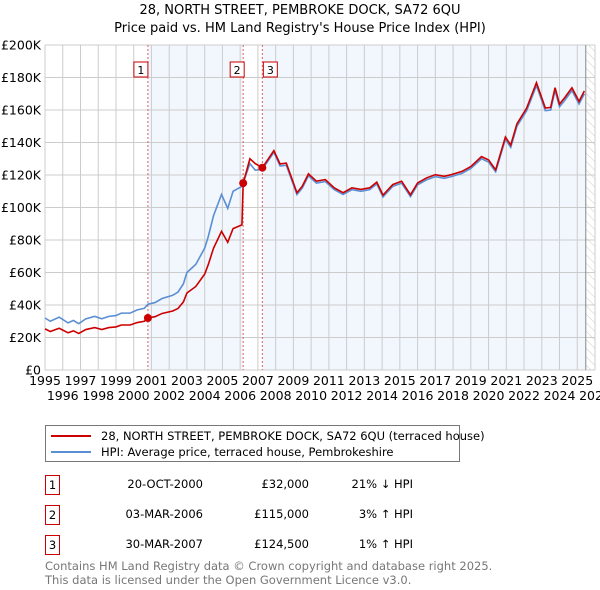 The width and height of the screenshot is (600, 590). What do you see at coordinates (205, 395) in the screenshot?
I see `x-tick-label: 2004` at bounding box center [205, 395].